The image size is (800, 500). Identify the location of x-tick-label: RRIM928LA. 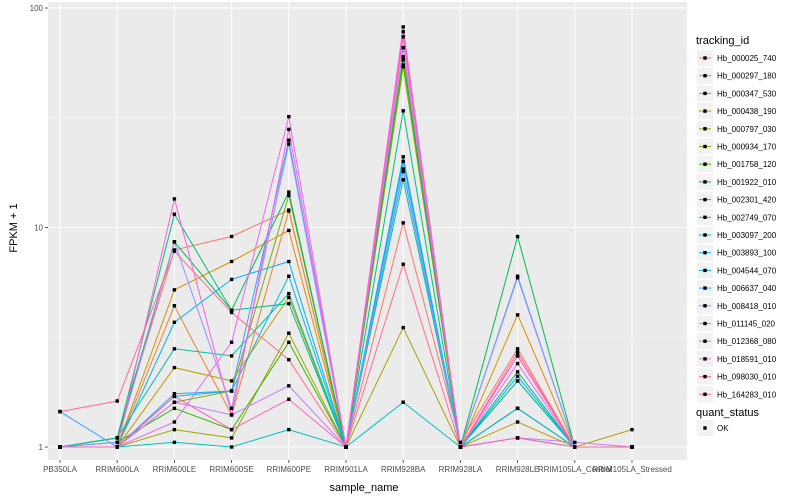
(461, 469).